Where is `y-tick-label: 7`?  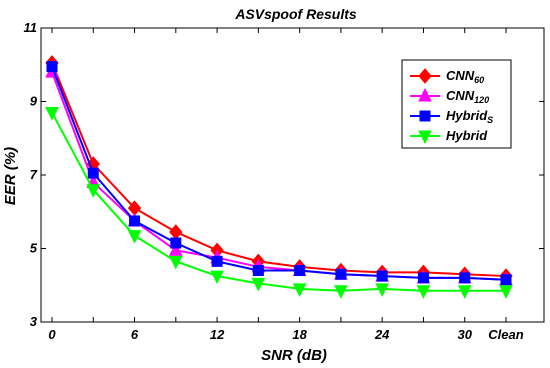 y-tick-label: 7 is located at coordinates (34, 174).